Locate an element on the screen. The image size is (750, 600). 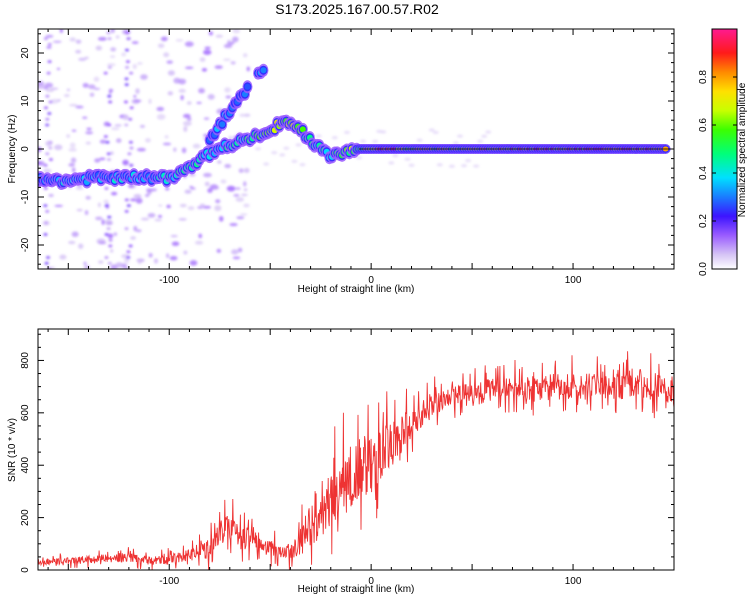
heatmap-x-axis-label: Height of straight line (km) is located at coordinates (356, 289).